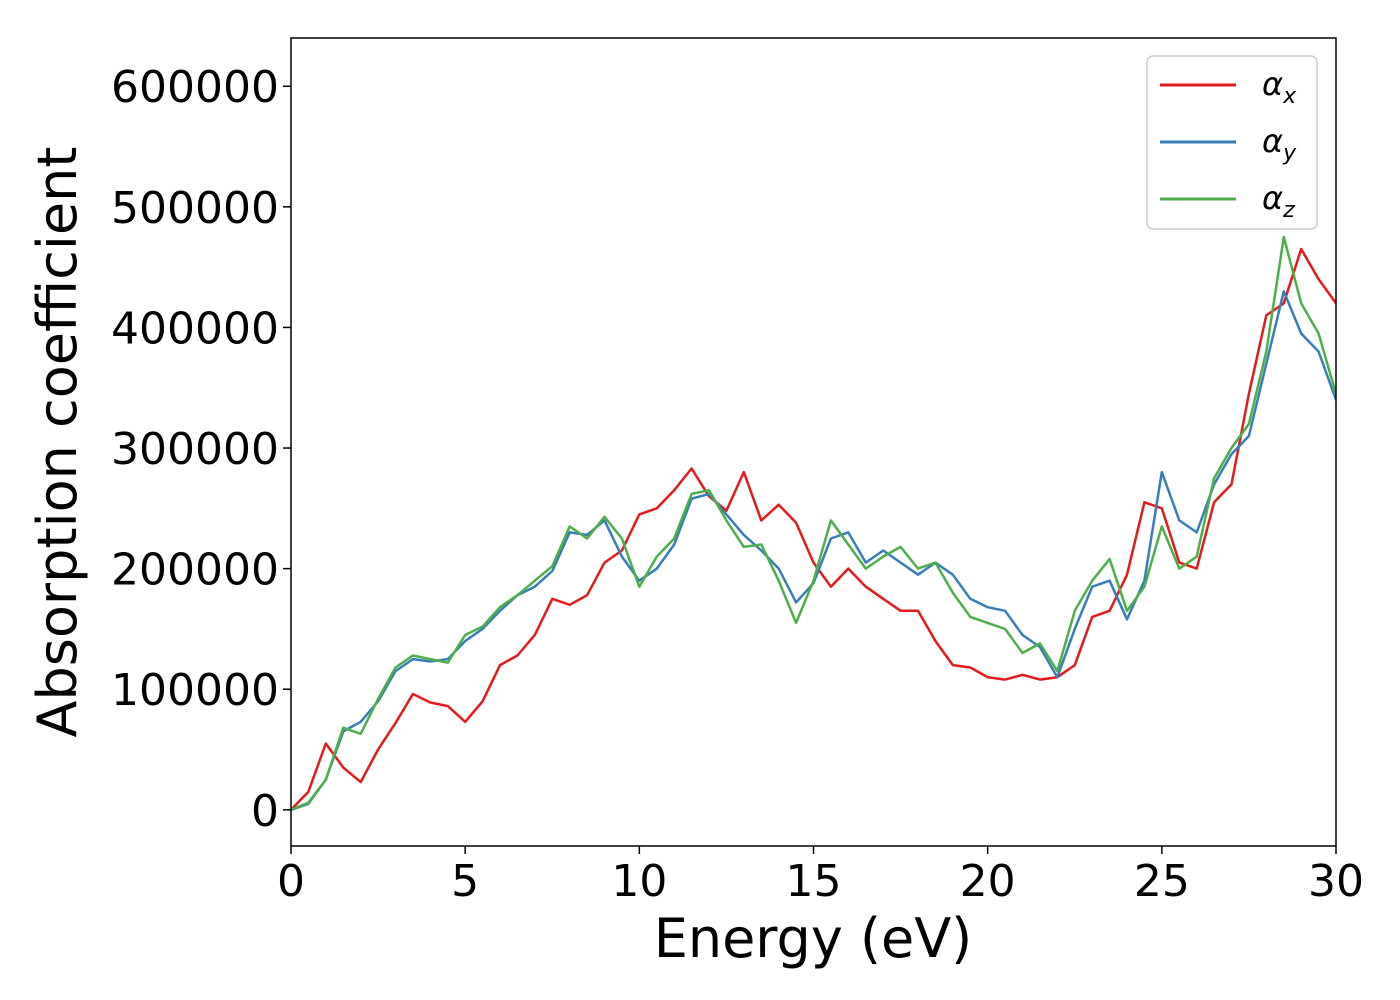 The image size is (1400, 1000). Describe the element at coordinates (1278, 201) in the screenshot. I see `legend-label-z: αz` at that location.